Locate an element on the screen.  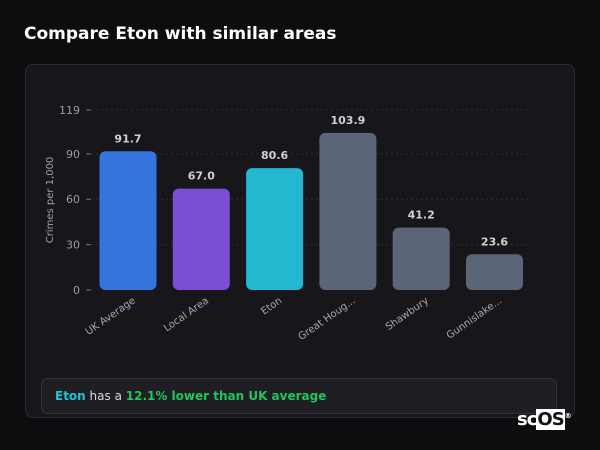
y-tick-label: 0 is located at coordinates (76, 290).